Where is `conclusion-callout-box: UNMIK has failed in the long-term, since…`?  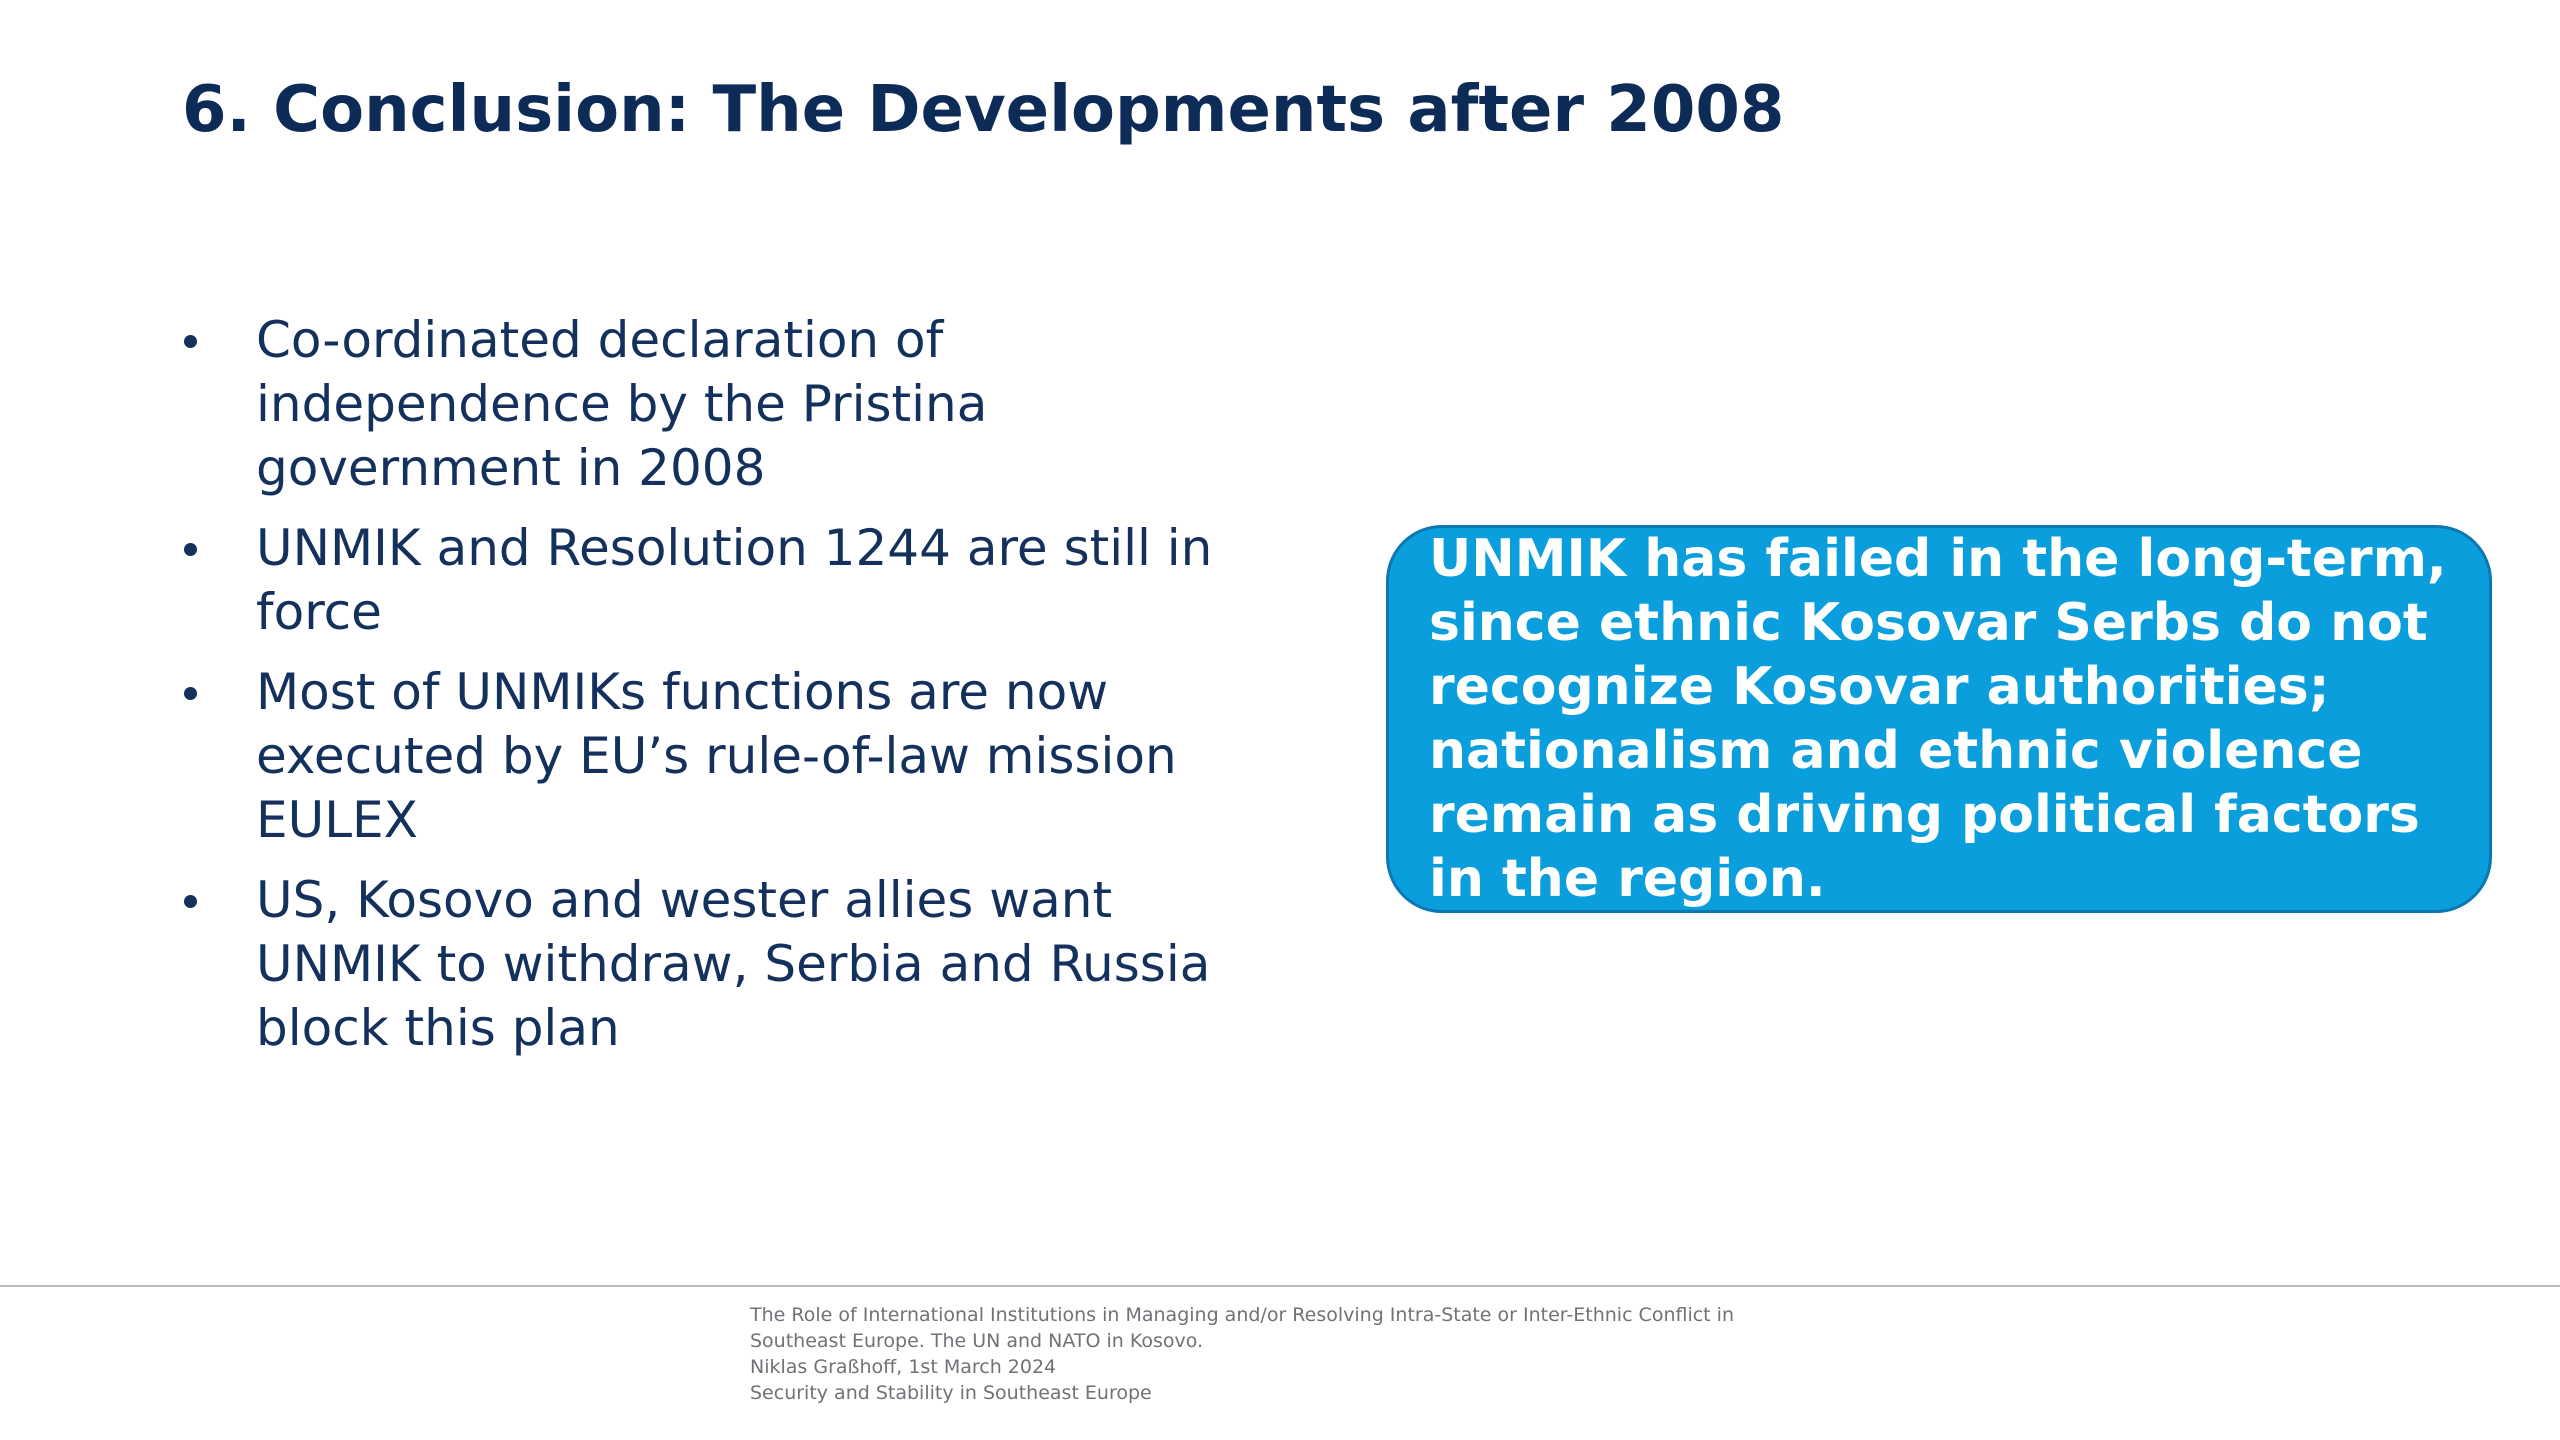
conclusion-callout-box: UNMIK has failed in the long-term, since… is located at coordinates (1939, 719).